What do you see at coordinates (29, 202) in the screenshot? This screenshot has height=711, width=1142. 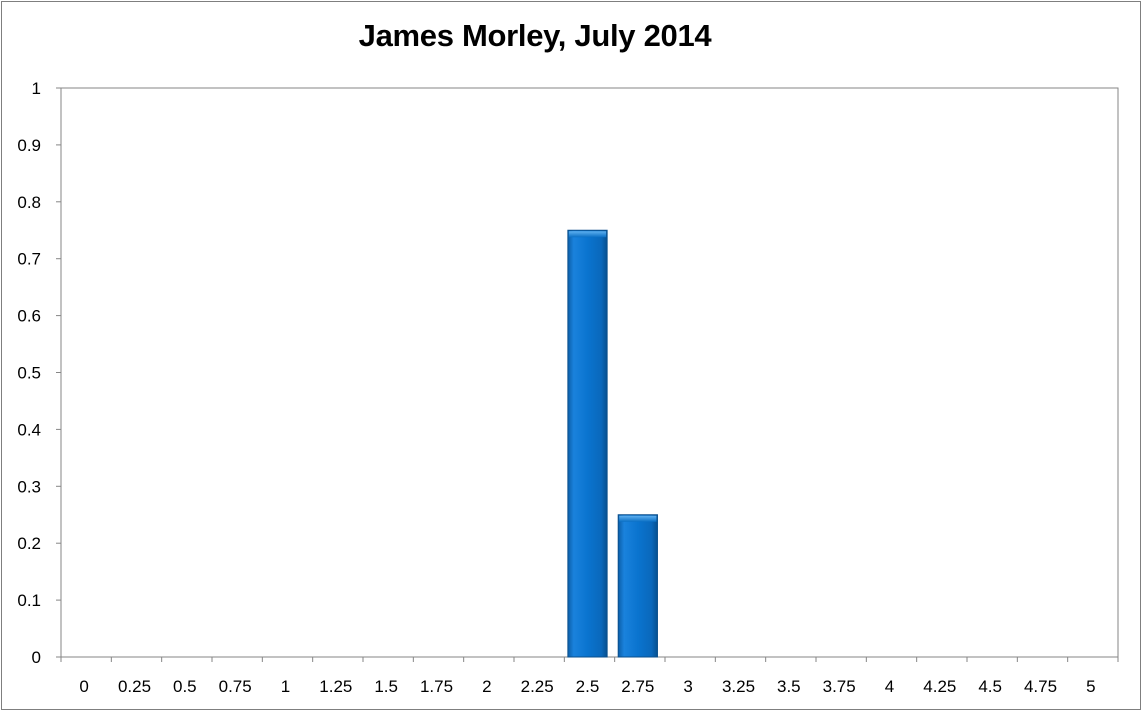 I see `y-tick-label: 0.8` at bounding box center [29, 202].